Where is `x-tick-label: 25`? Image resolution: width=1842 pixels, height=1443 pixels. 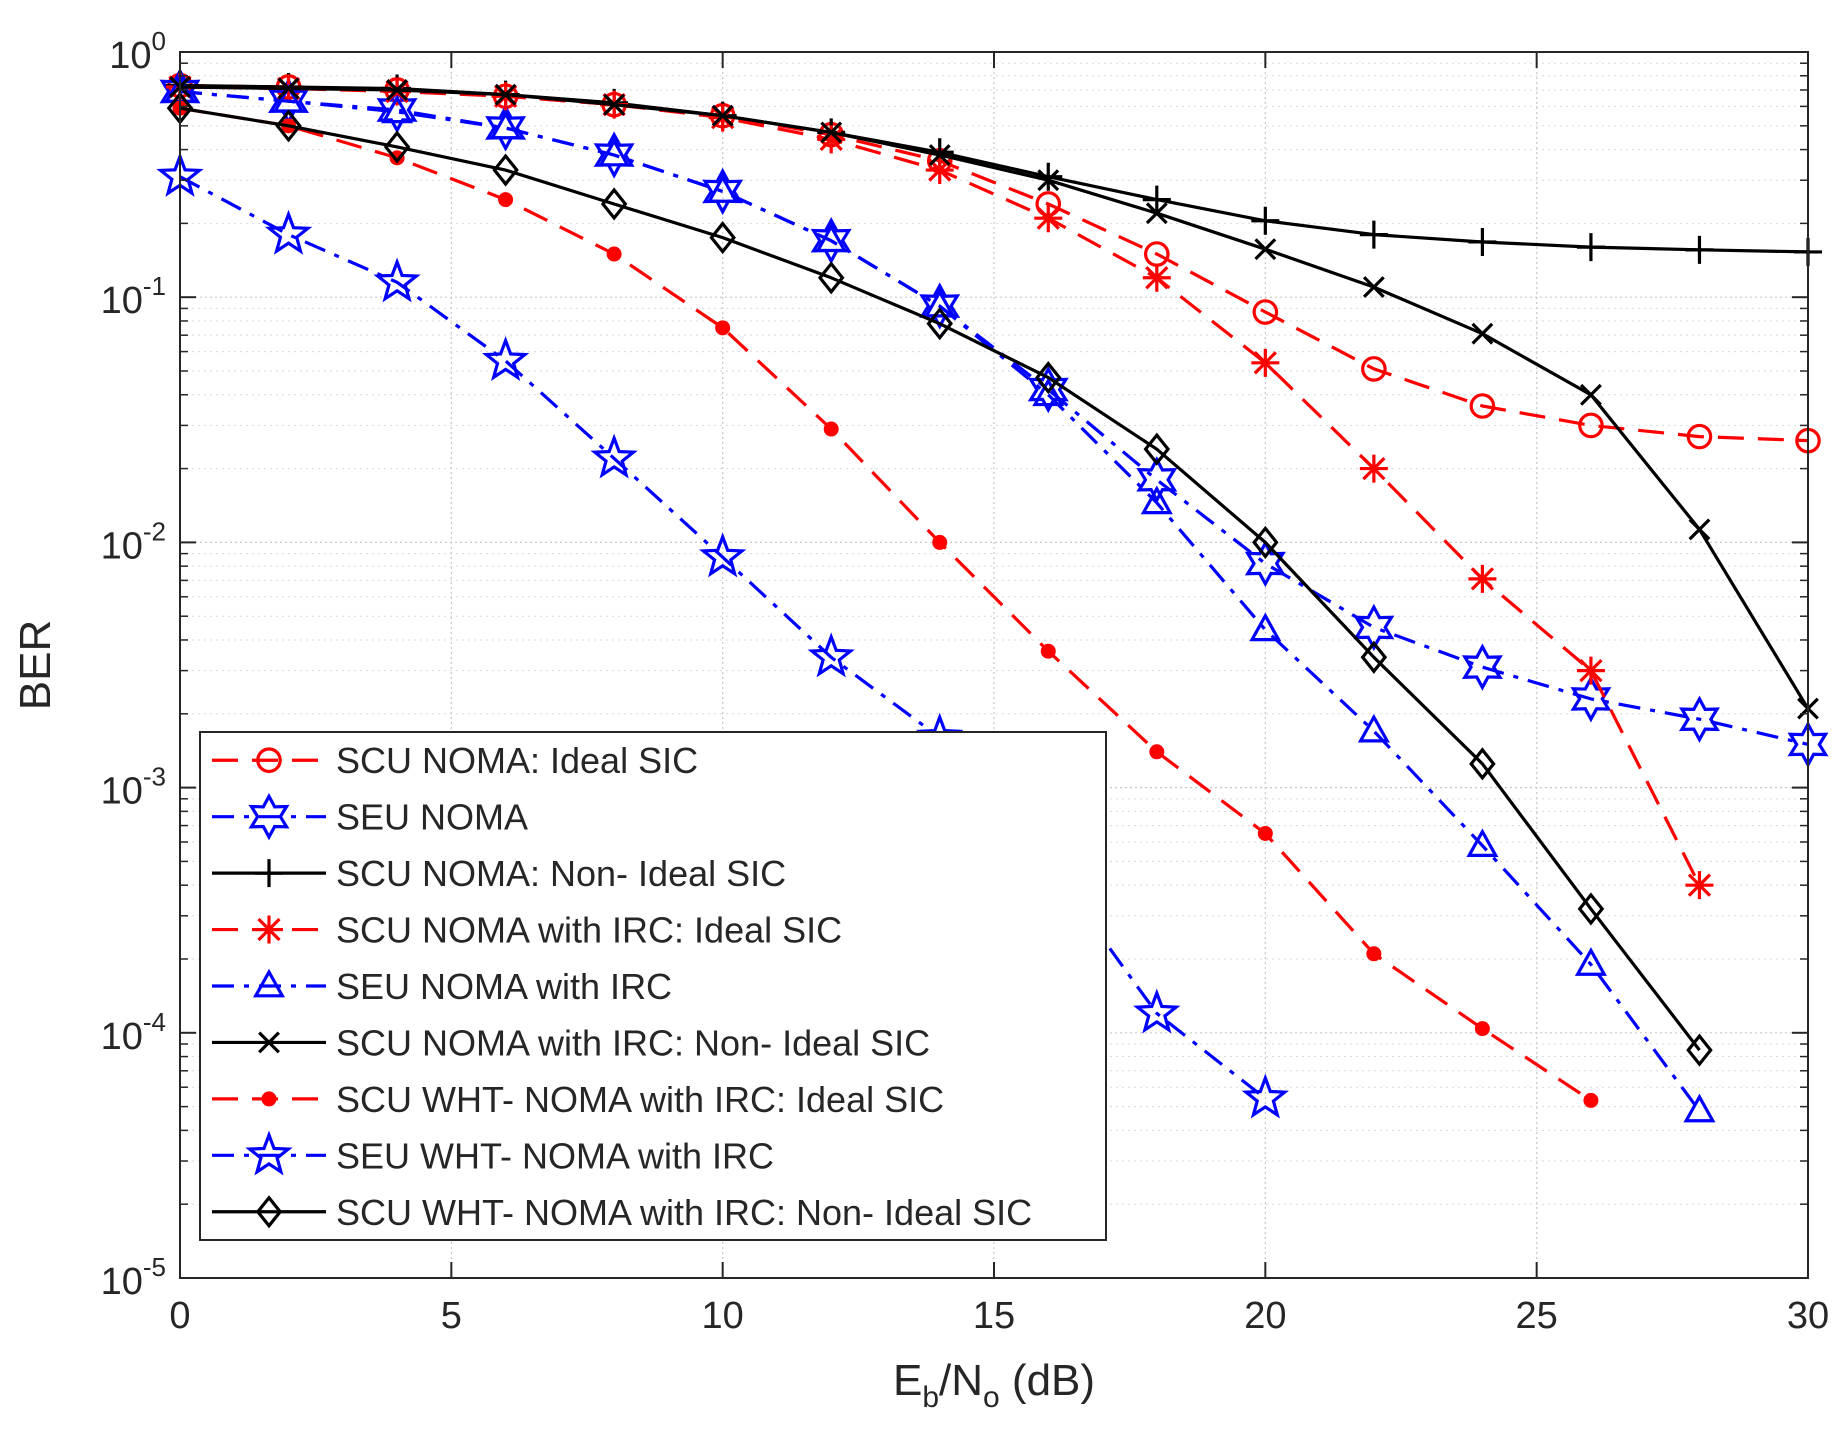
x-tick-label: 25 is located at coordinates (1537, 1316).